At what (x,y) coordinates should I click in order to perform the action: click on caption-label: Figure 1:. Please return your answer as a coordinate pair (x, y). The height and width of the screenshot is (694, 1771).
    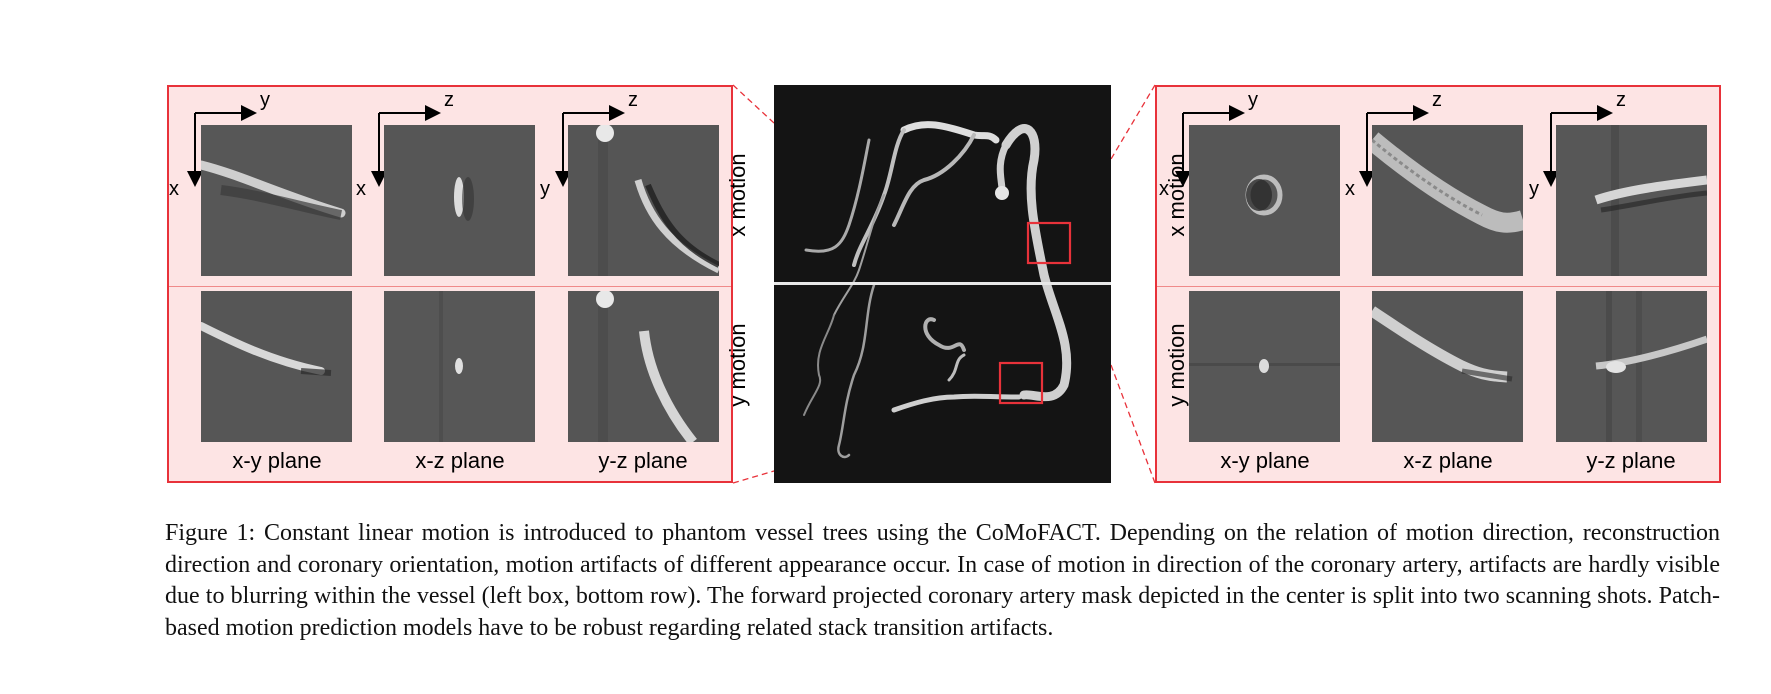
    Looking at the image, I should click on (210, 533).